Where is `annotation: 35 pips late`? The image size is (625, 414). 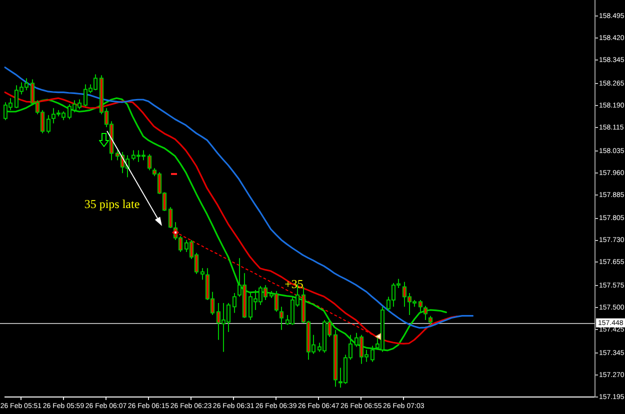
annotation: 35 pips late is located at coordinates (112, 204).